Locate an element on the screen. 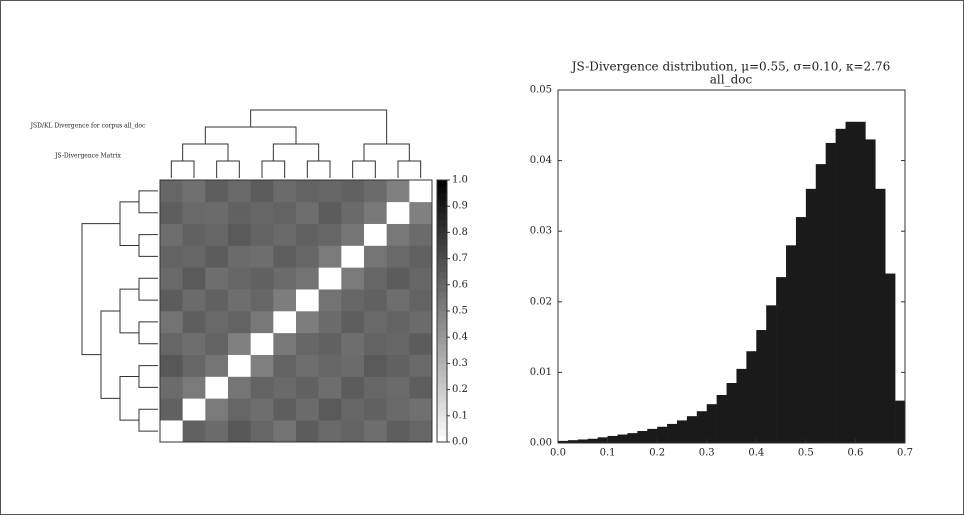 Image resolution: width=964 pixels, height=515 pixels. y-tick-label: 0.01 is located at coordinates (541, 372).